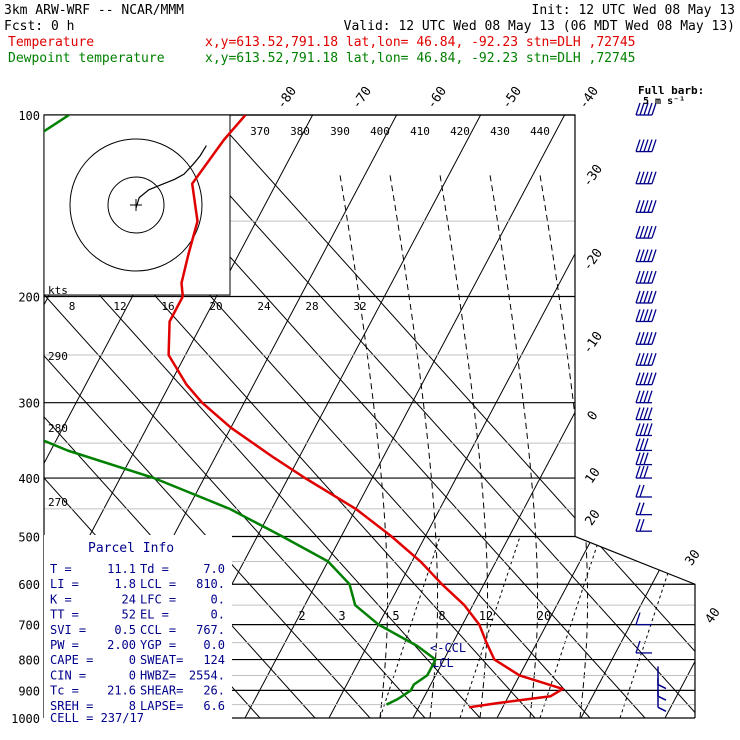  I want to click on parcel-key: LFC =, so click(158, 599).